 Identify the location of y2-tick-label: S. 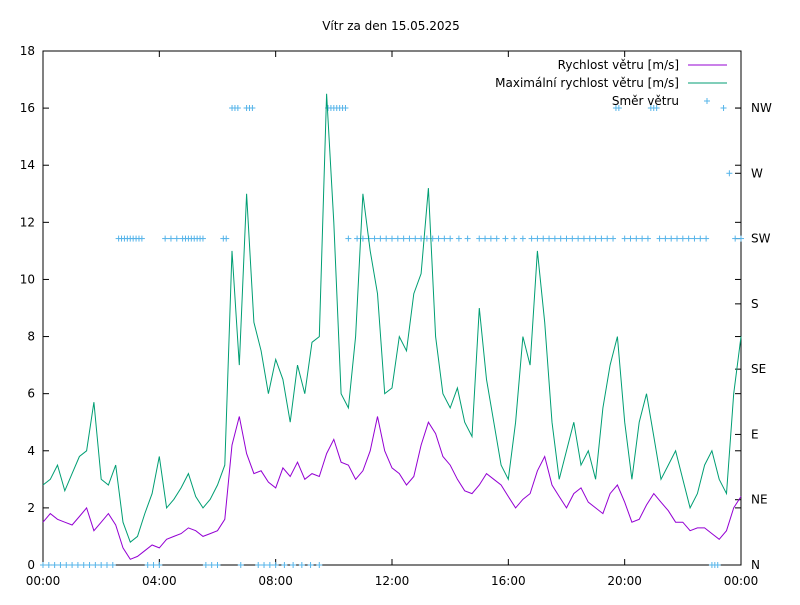
(755, 304).